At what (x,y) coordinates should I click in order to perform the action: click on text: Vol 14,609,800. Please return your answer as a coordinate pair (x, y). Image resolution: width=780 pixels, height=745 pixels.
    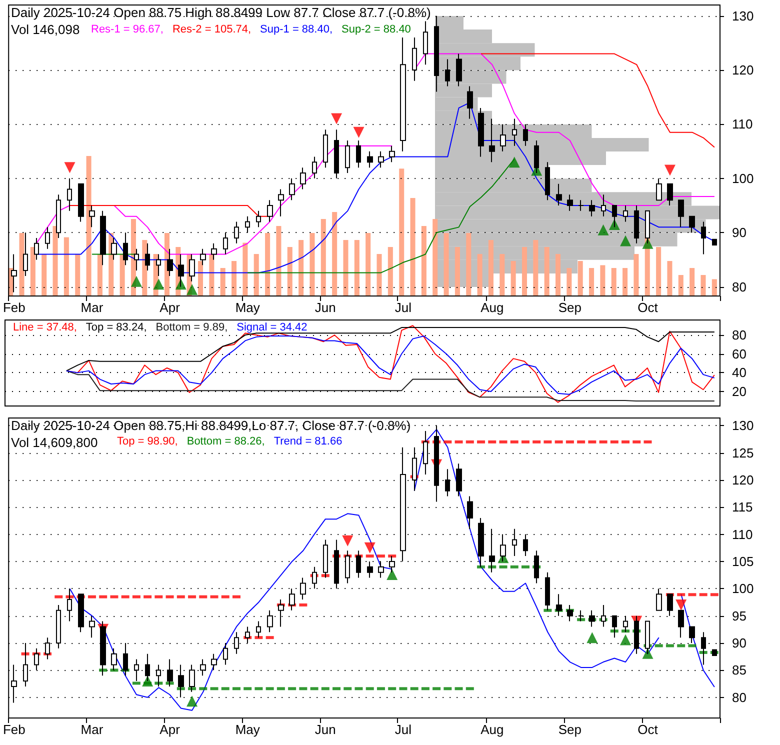
    Looking at the image, I should click on (54, 442).